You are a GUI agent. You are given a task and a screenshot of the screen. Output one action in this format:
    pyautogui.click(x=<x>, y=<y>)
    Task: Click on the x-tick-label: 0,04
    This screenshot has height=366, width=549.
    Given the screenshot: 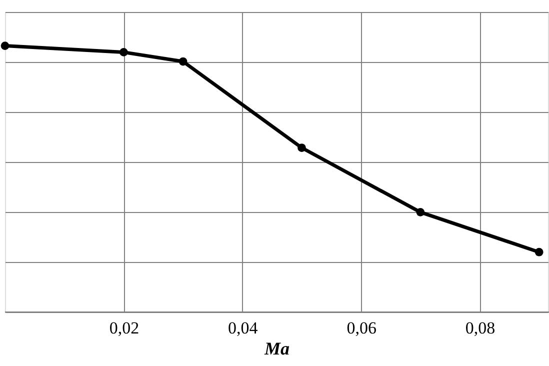 What is the action you would take?
    pyautogui.click(x=243, y=328)
    